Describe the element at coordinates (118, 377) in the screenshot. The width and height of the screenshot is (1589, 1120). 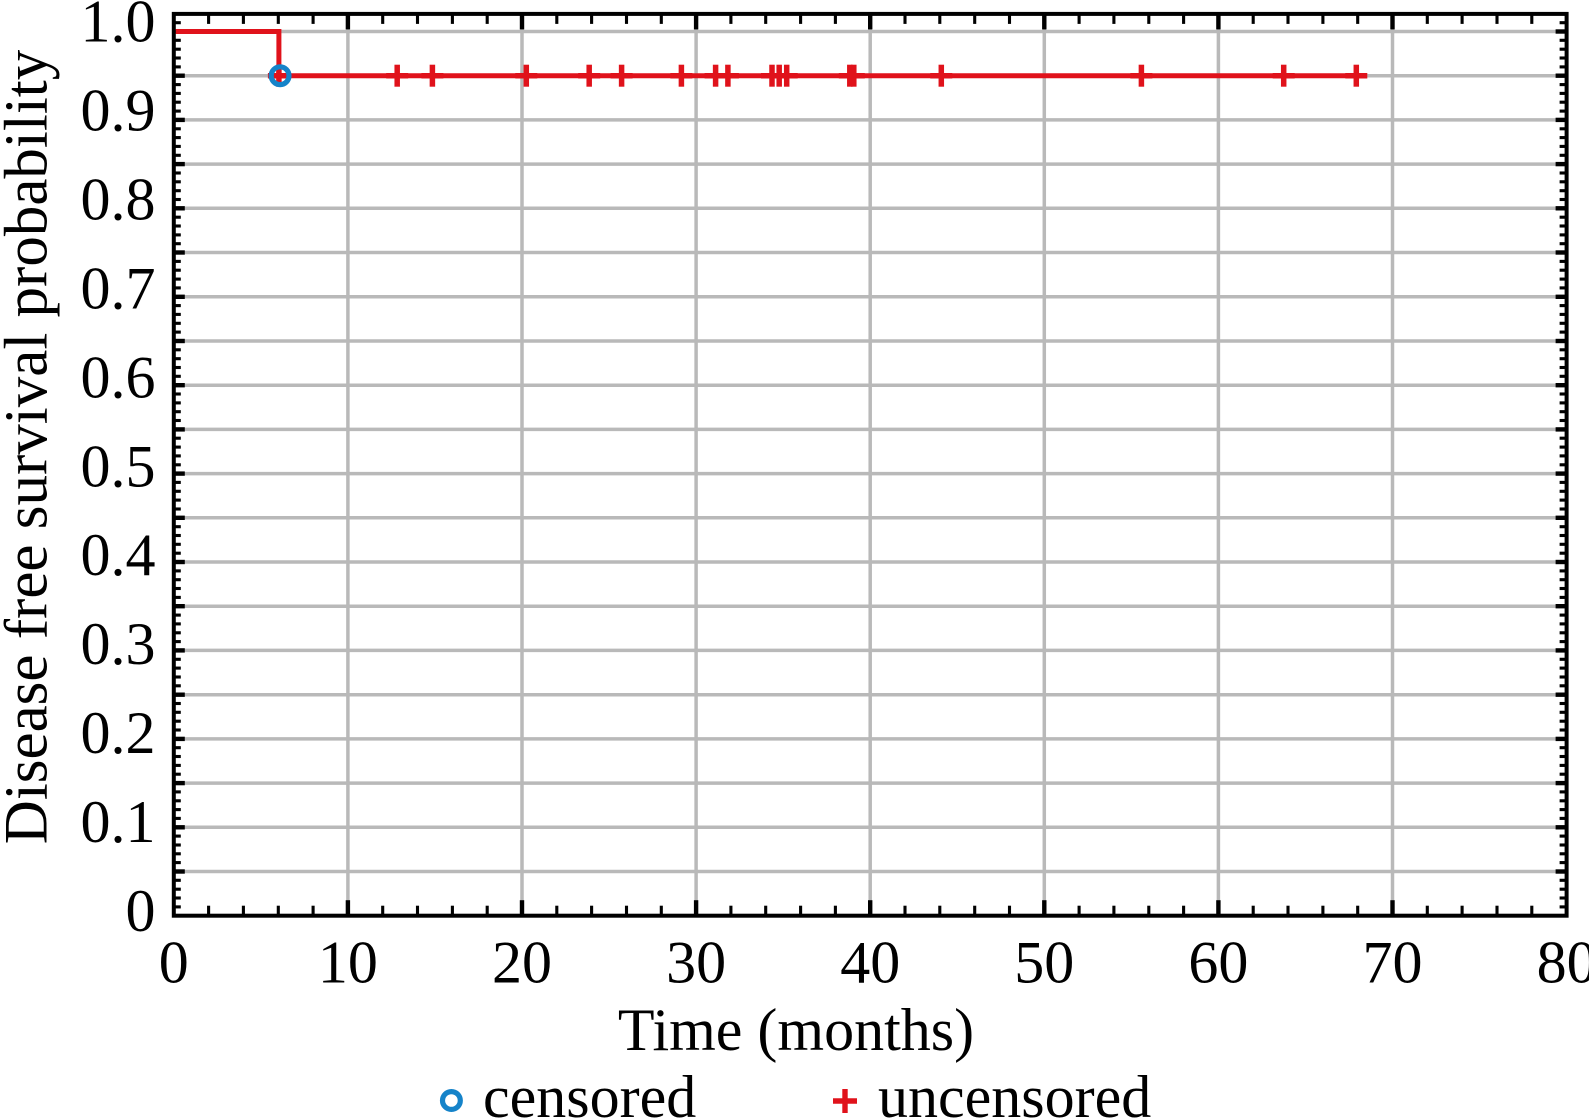
I see `svg-text: 0.6` at that location.